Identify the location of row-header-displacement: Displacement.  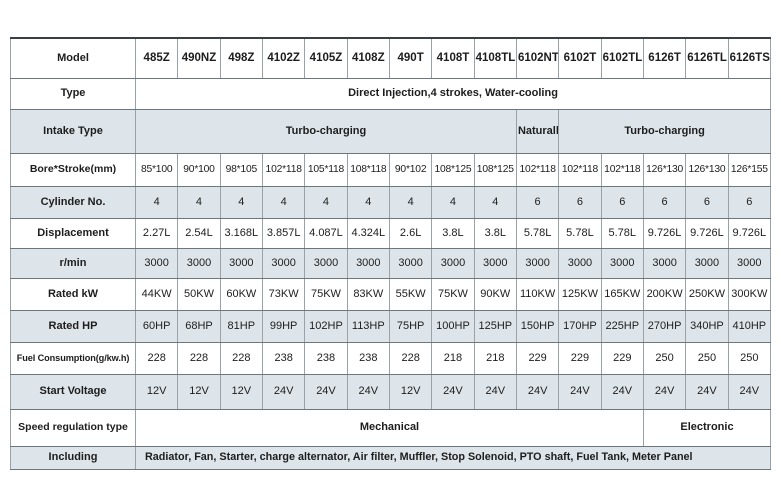
(73, 233).